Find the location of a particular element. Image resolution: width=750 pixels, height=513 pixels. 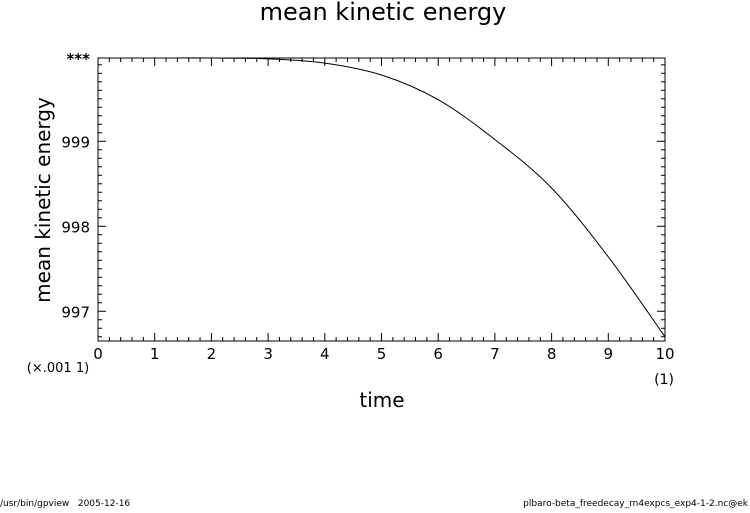

y-tick-label: 999 is located at coordinates (75, 142).